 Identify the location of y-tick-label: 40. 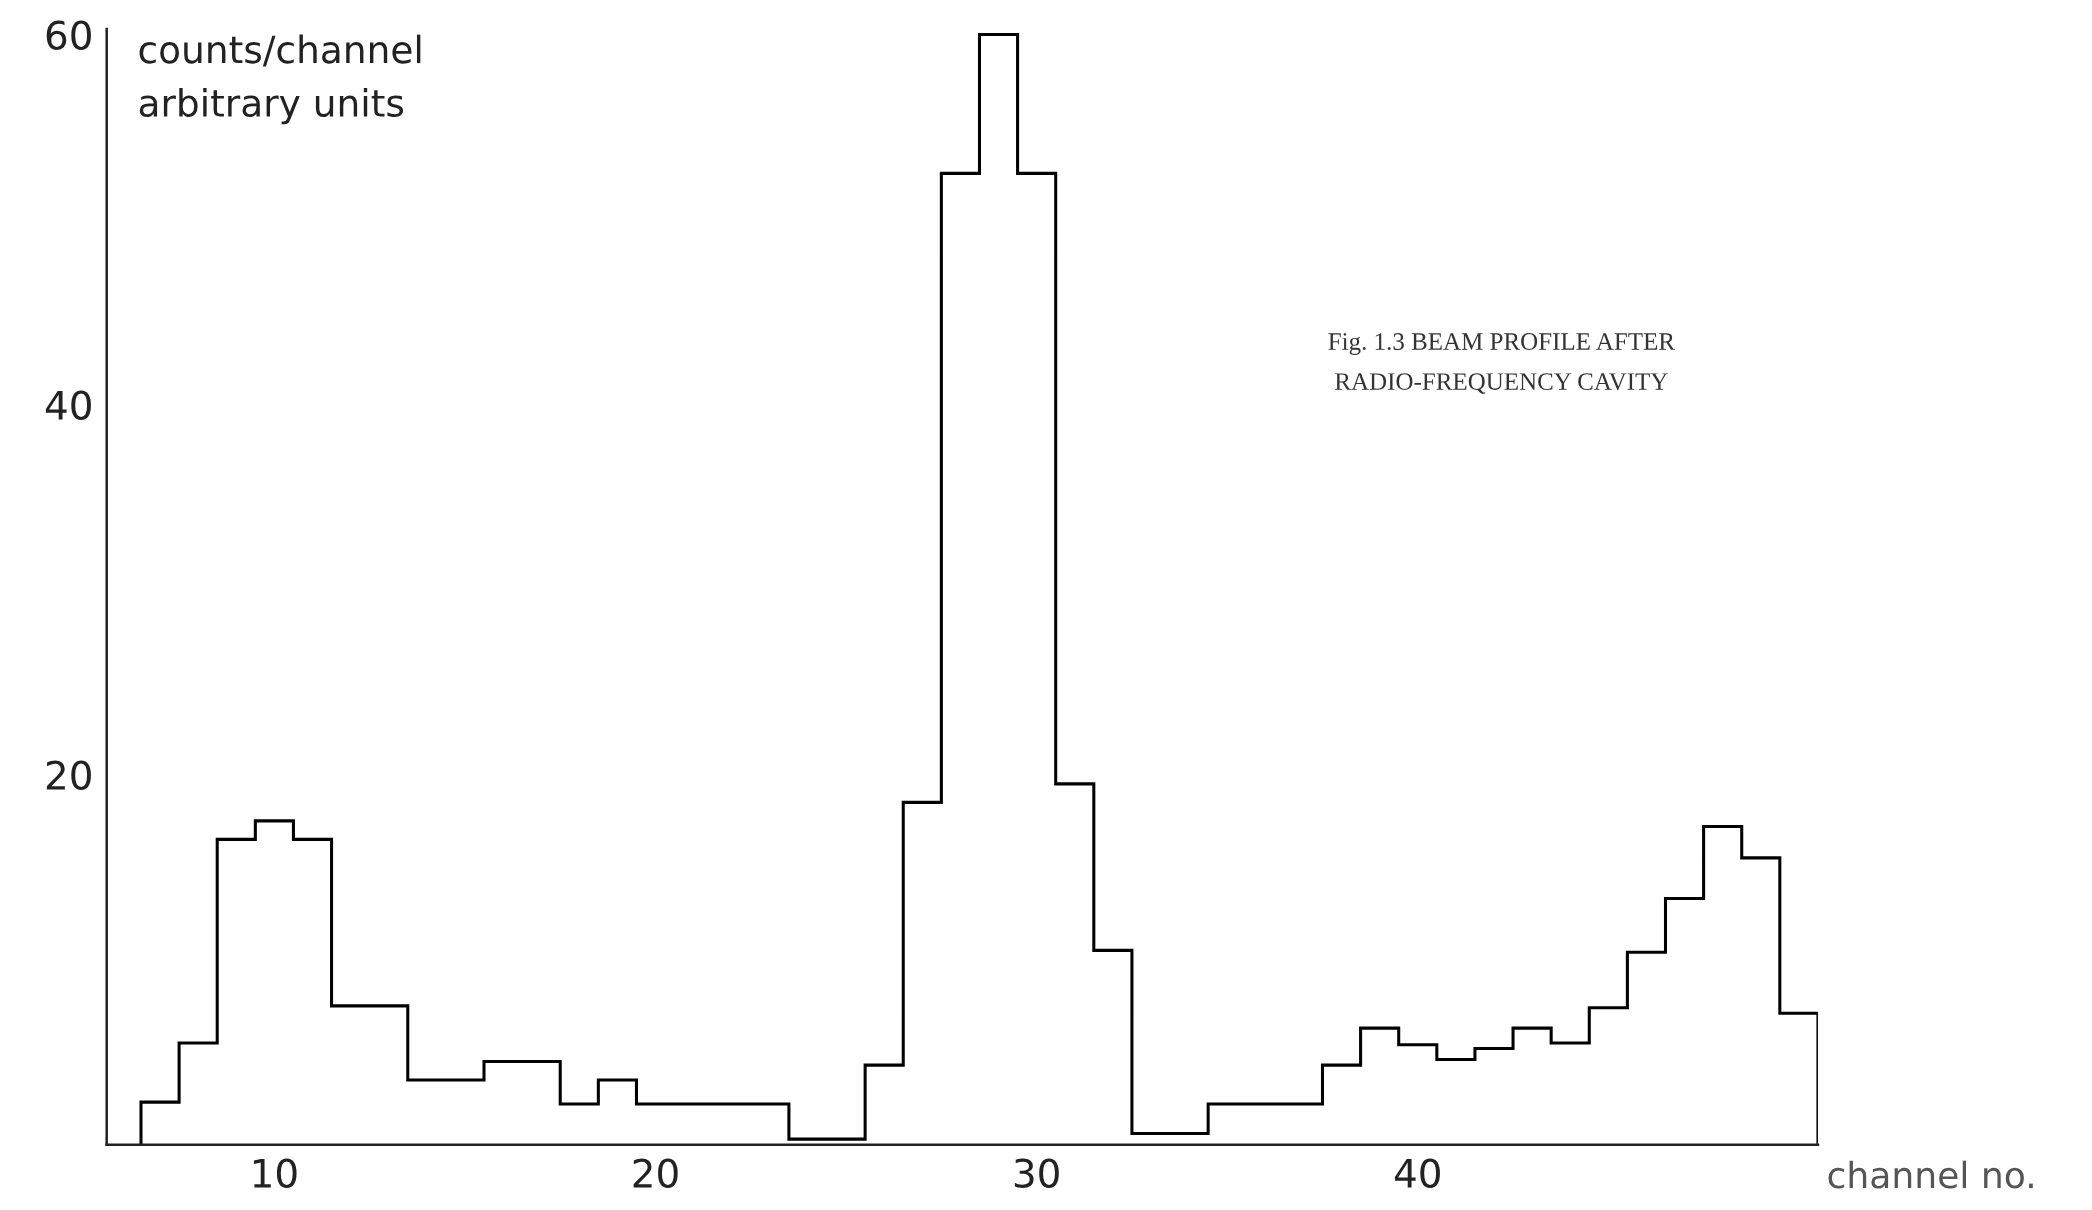
(68, 405).